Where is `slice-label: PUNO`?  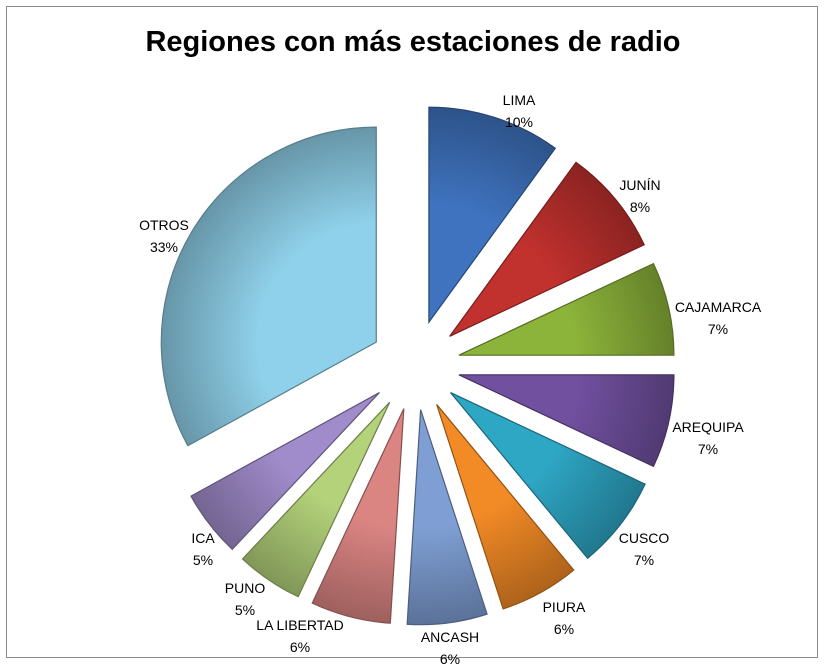 slice-label: PUNO is located at coordinates (245, 588).